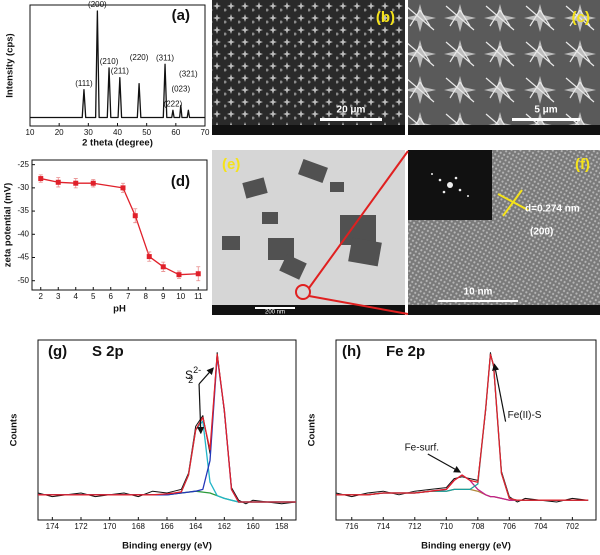 This screenshot has height=555, width=600. I want to click on x-tick-label: 20, so click(59, 132).